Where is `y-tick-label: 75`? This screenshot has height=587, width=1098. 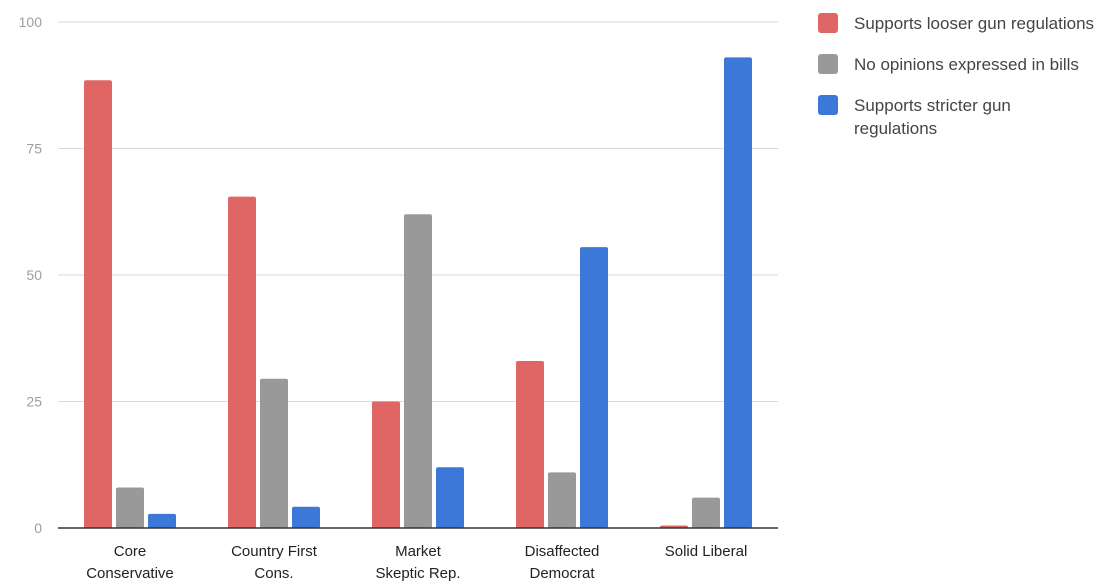 y-tick-label: 75 is located at coordinates (34, 149).